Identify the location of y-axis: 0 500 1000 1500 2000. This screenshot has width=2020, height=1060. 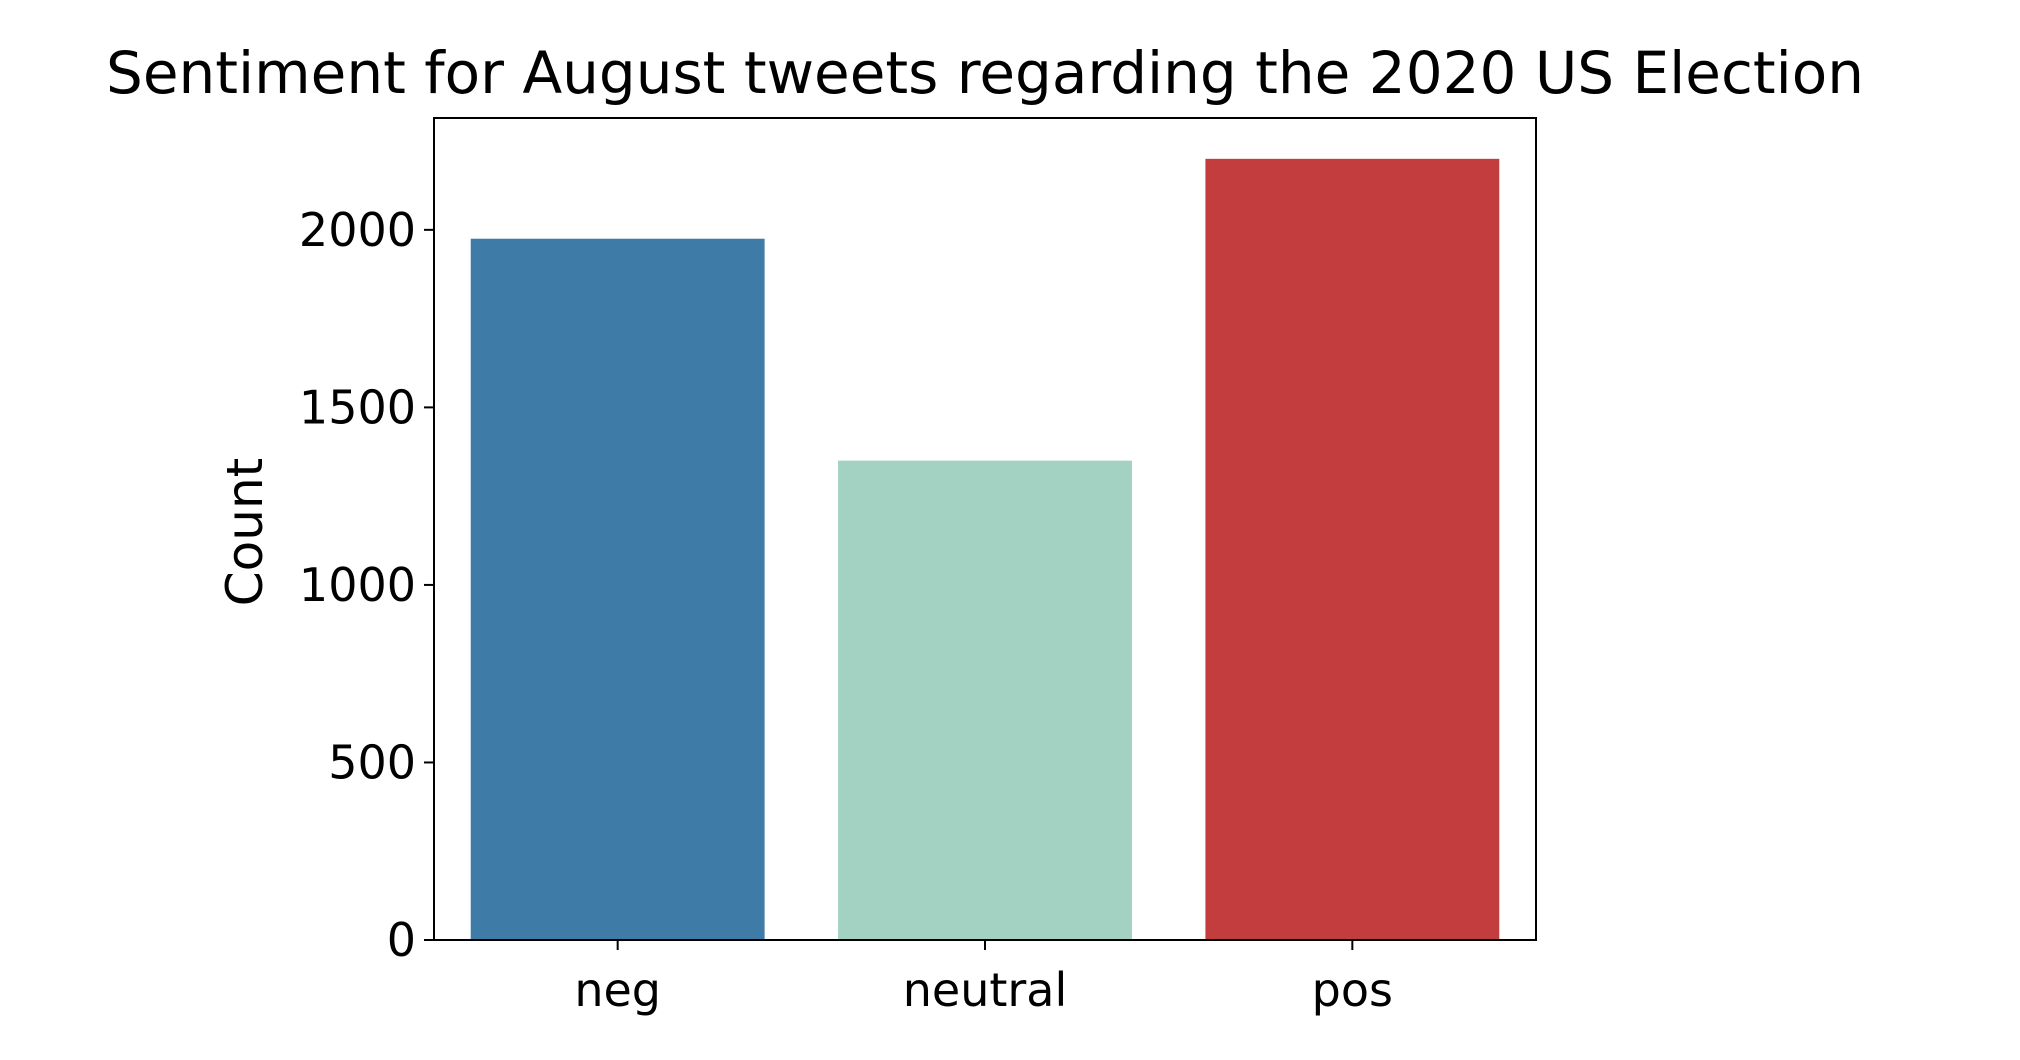
(366, 585).